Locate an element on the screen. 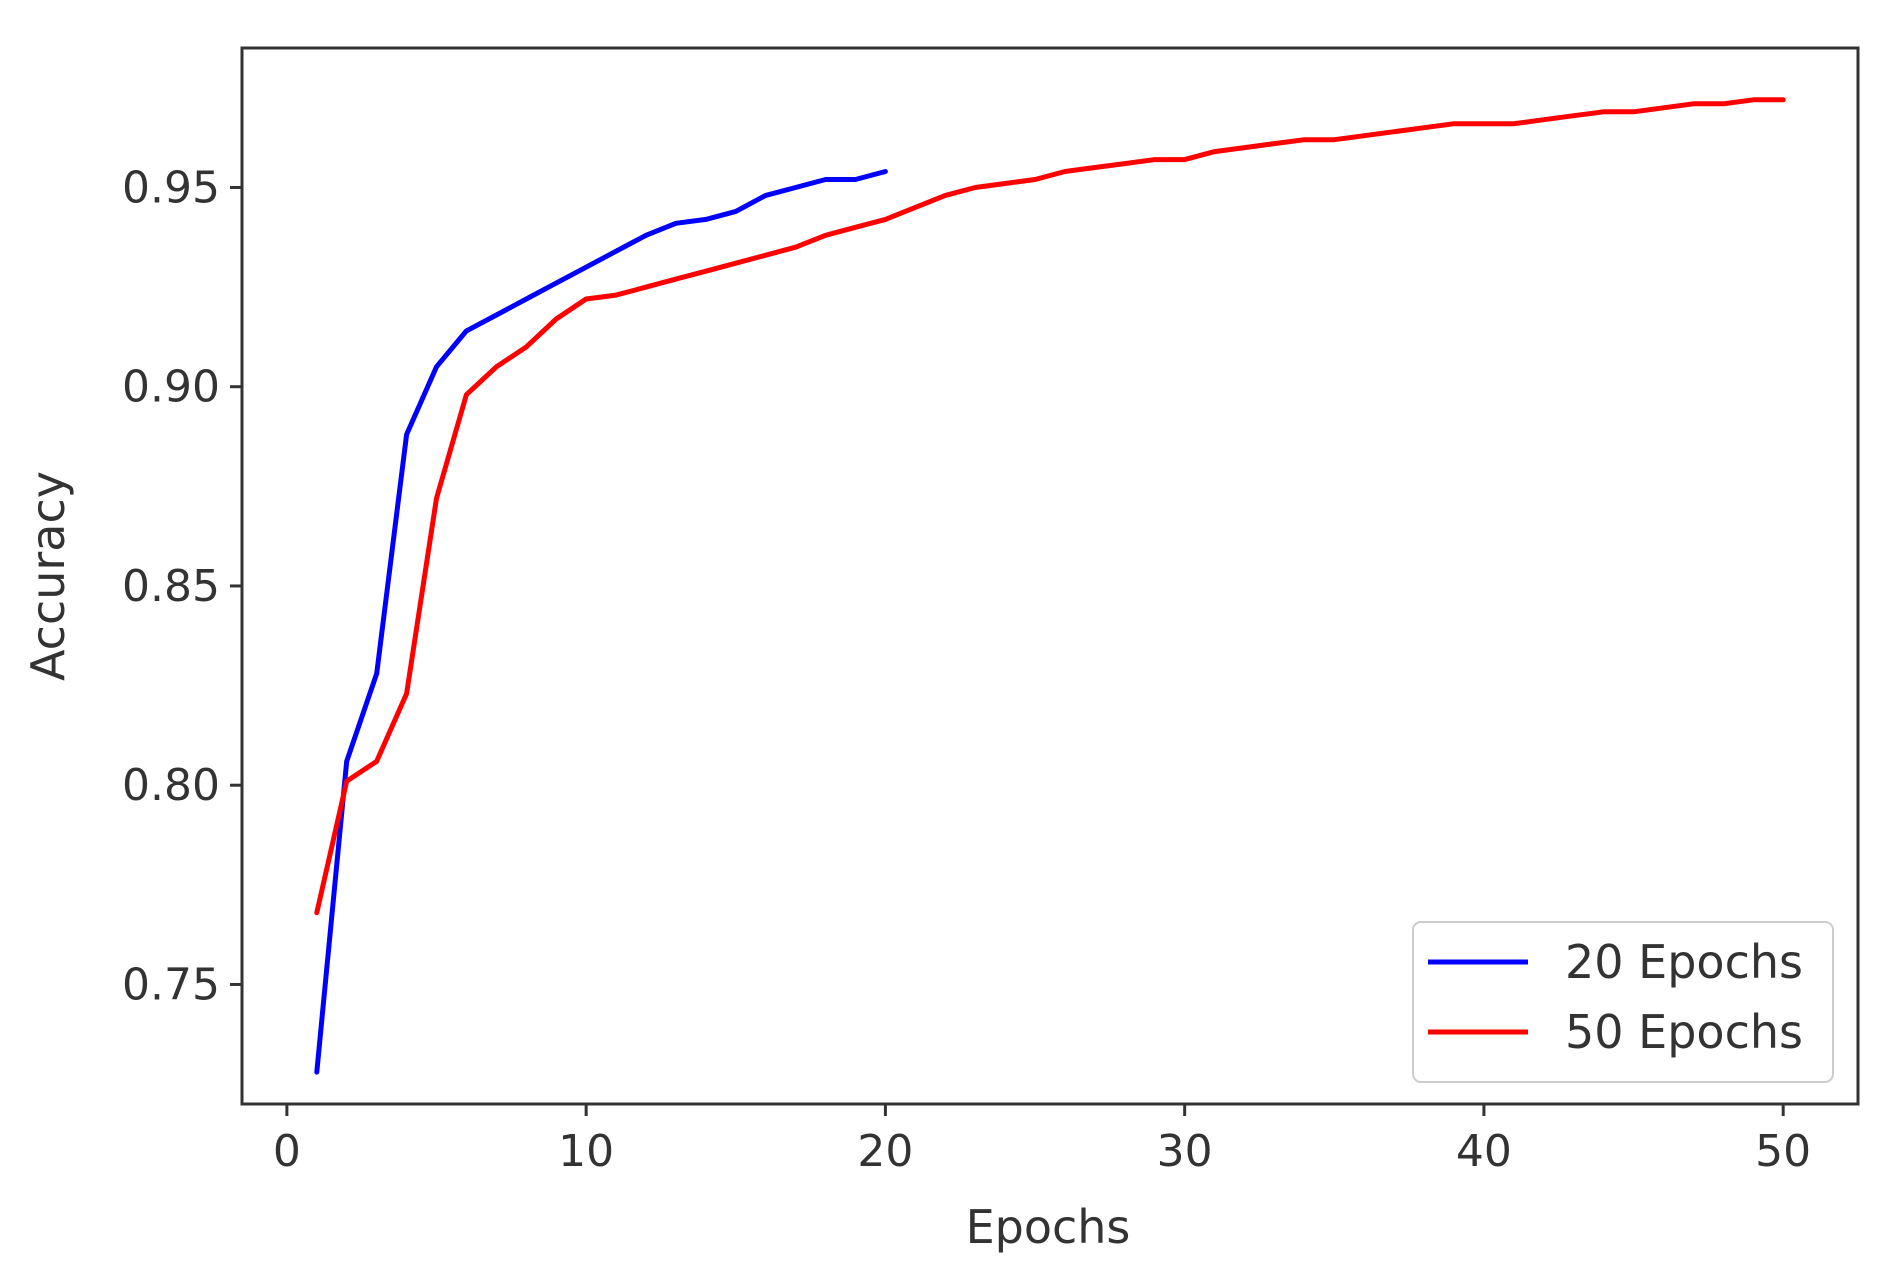  x-tick-label: 30 is located at coordinates (1185, 1151).